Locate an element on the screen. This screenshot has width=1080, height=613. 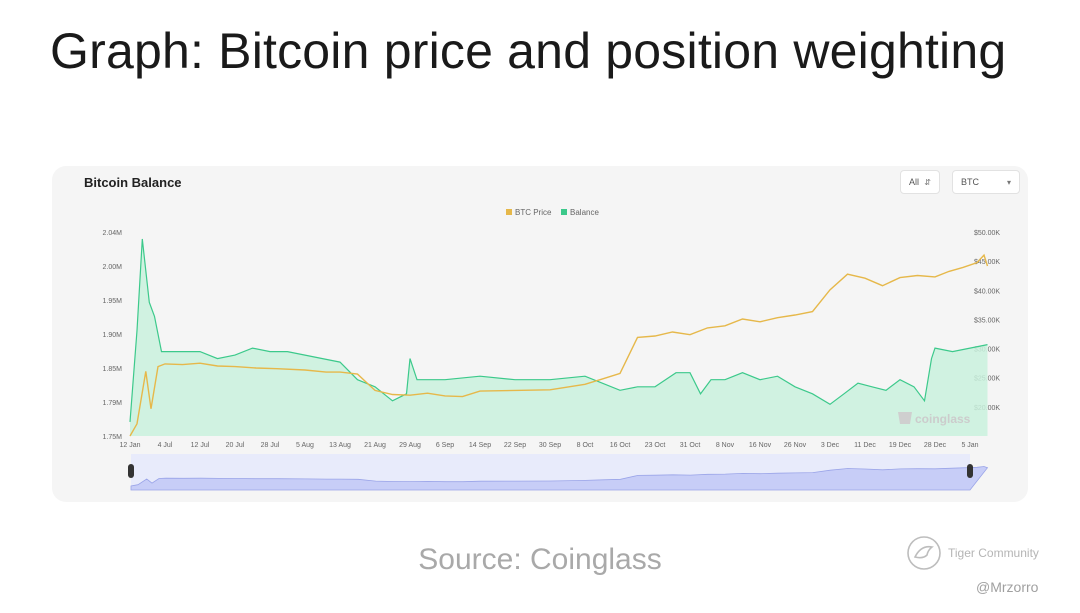
y-left-tick-label: 2.04M is located at coordinates (113, 233).